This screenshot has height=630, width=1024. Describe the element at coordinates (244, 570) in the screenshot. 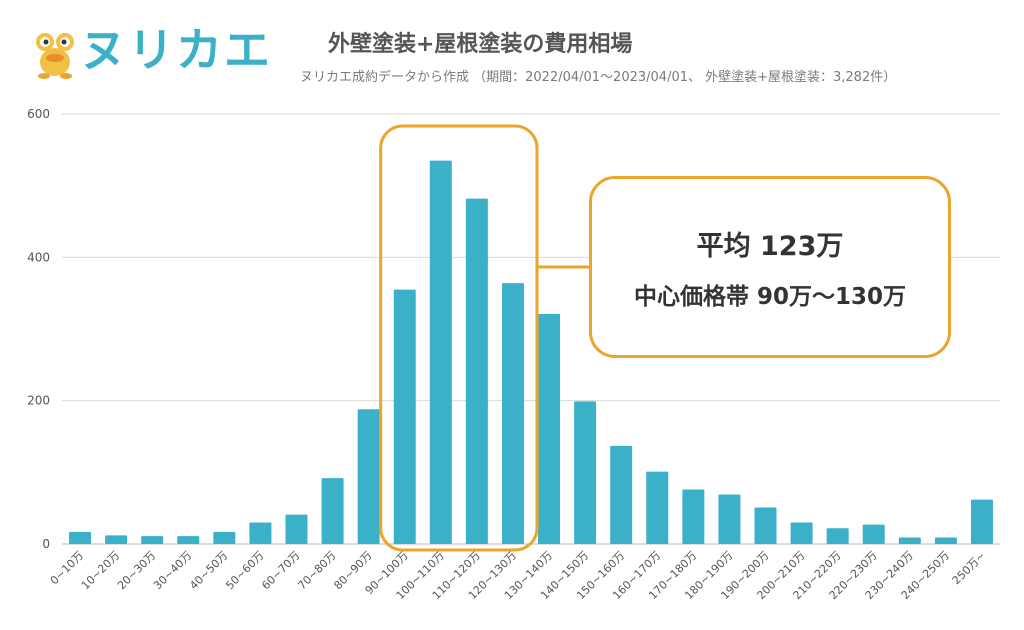

I see `x-tick-label: 50~60万` at that location.